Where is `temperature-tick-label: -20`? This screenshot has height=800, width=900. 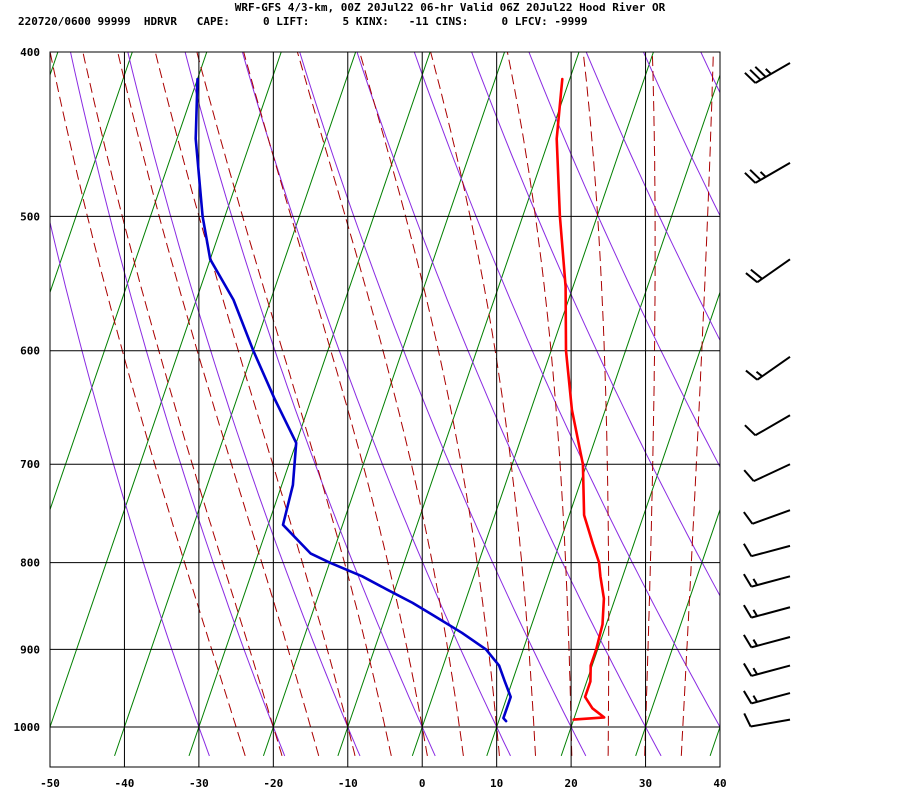 temperature-tick-label: -20 is located at coordinates (273, 783).